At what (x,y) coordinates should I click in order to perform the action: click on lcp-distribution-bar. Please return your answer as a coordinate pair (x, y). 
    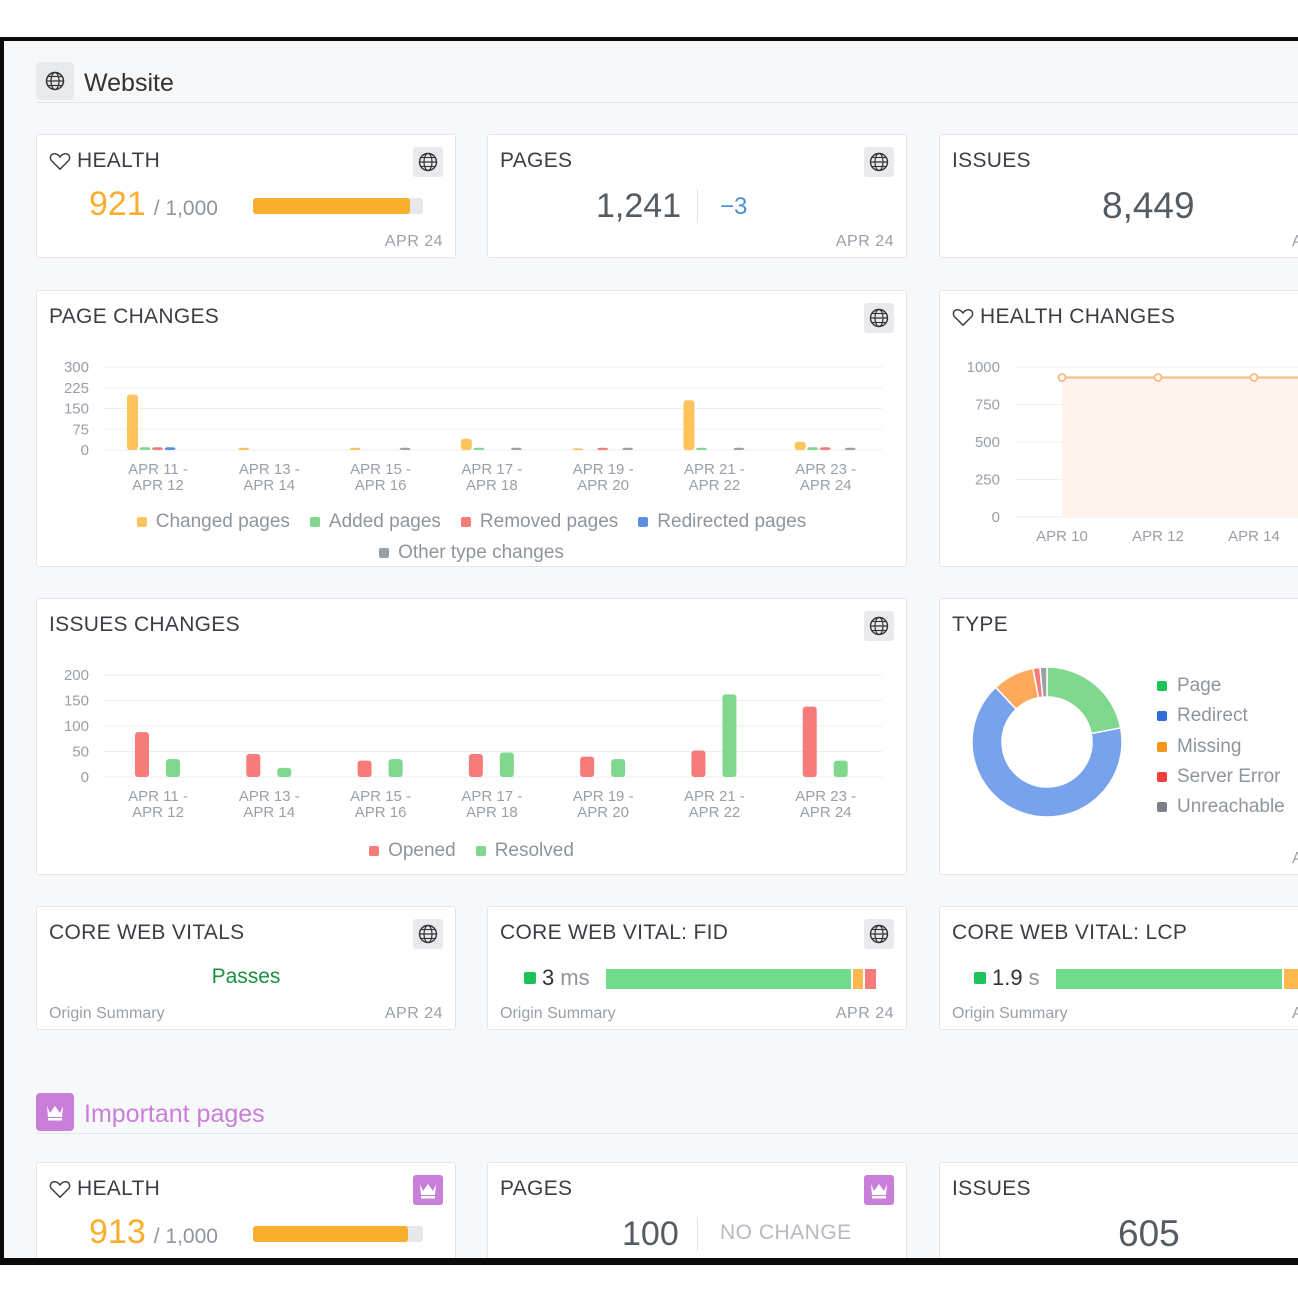
    Looking at the image, I should click on (1177, 979).